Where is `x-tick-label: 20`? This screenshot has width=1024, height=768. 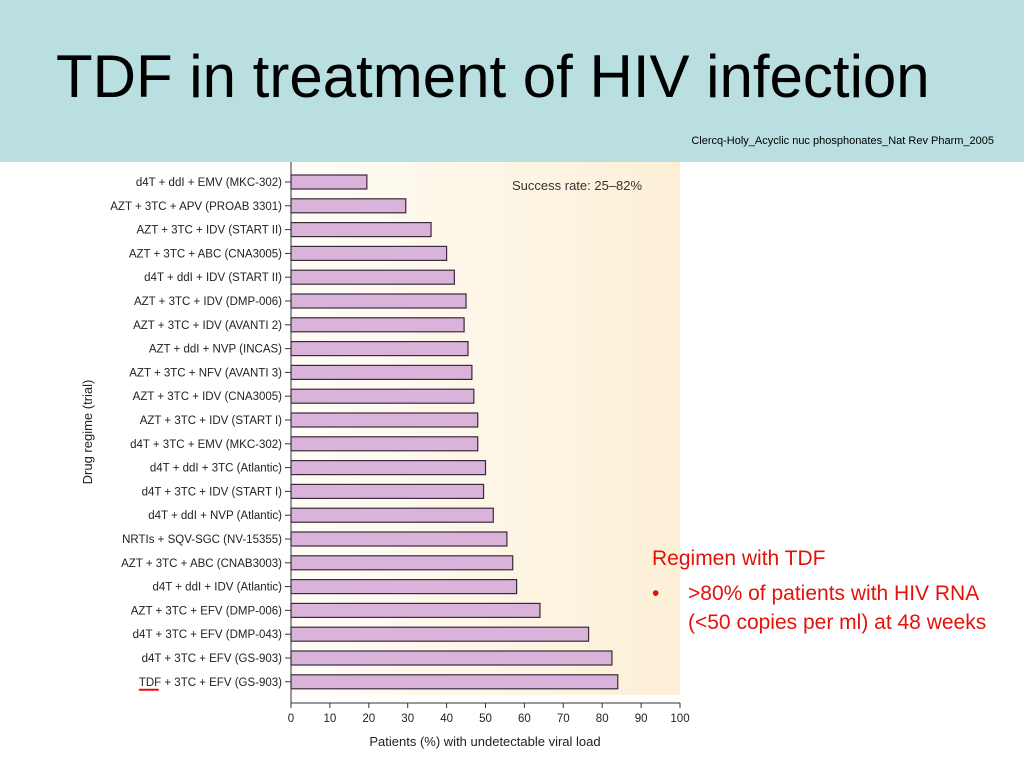
x-tick-label: 20 is located at coordinates (368, 719).